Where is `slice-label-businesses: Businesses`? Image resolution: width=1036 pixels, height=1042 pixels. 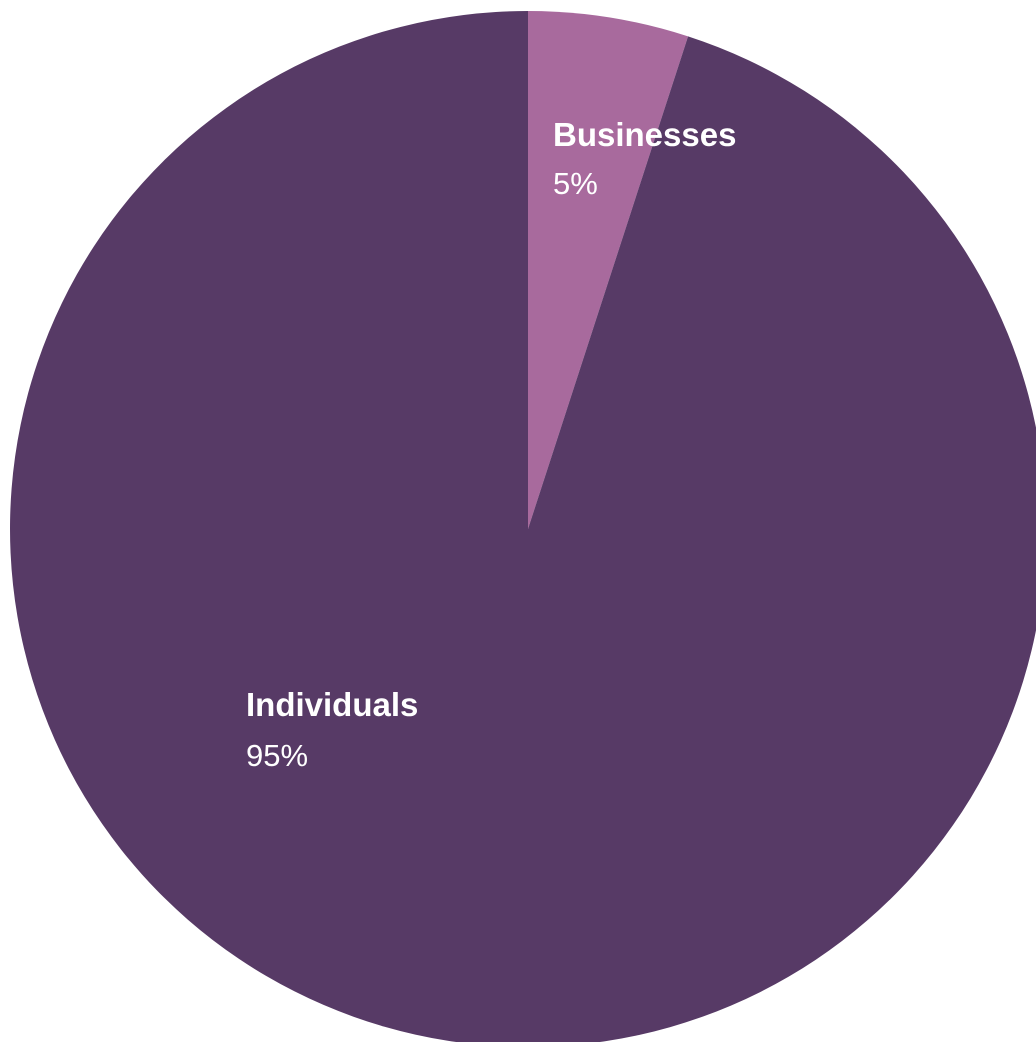 slice-label-businesses: Businesses is located at coordinates (644, 134).